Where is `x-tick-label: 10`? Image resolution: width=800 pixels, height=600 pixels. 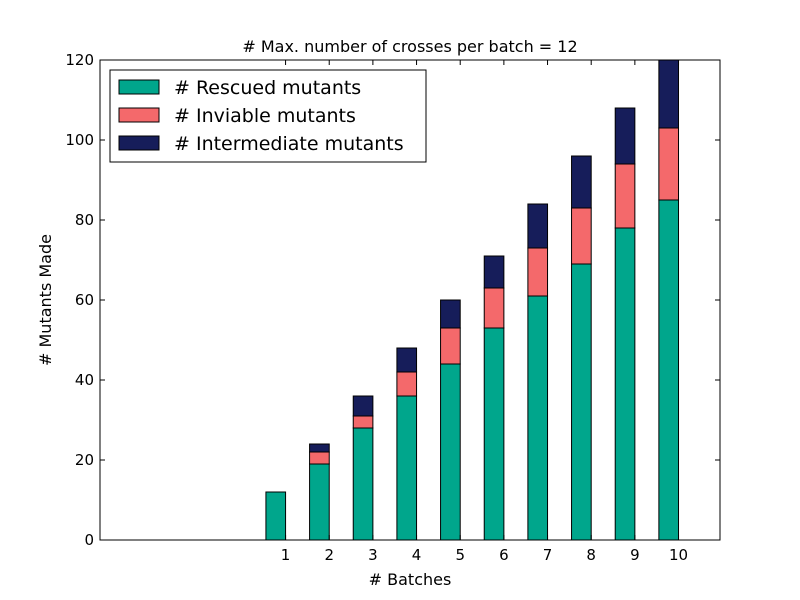
x-tick-label: 10 is located at coordinates (678, 555).